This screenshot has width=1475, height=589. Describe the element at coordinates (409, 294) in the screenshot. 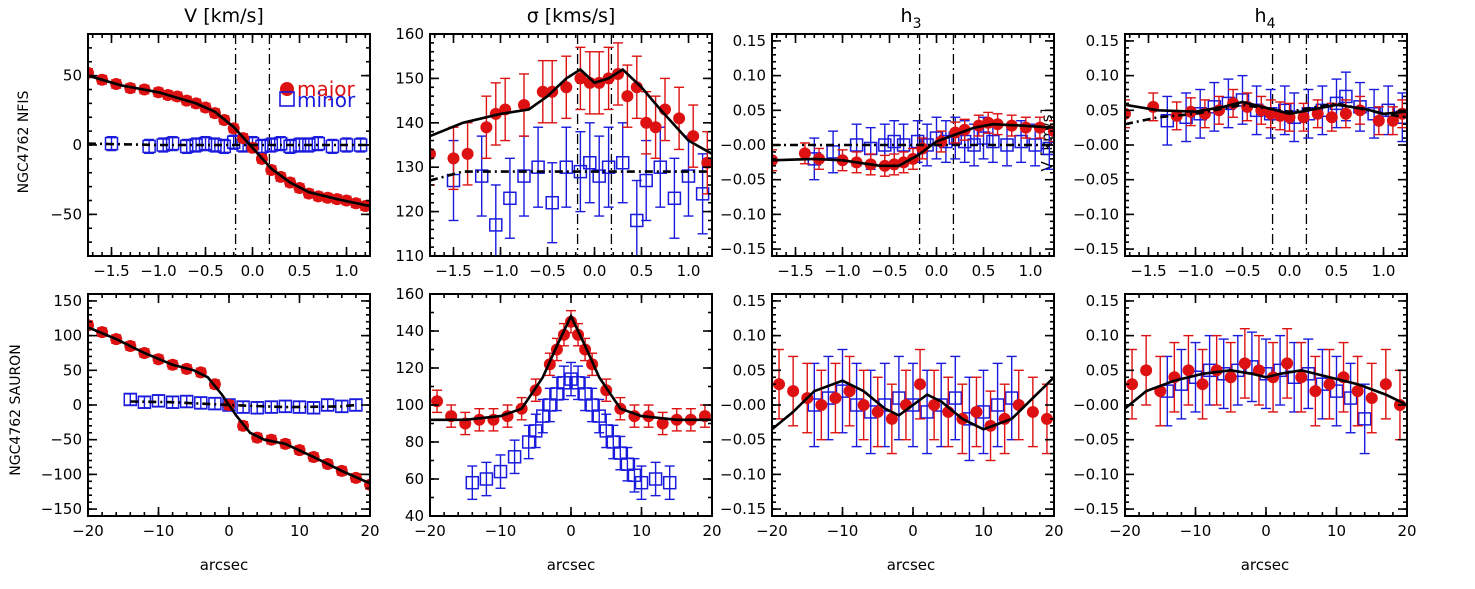

I see `y-tick-label: 160` at that location.